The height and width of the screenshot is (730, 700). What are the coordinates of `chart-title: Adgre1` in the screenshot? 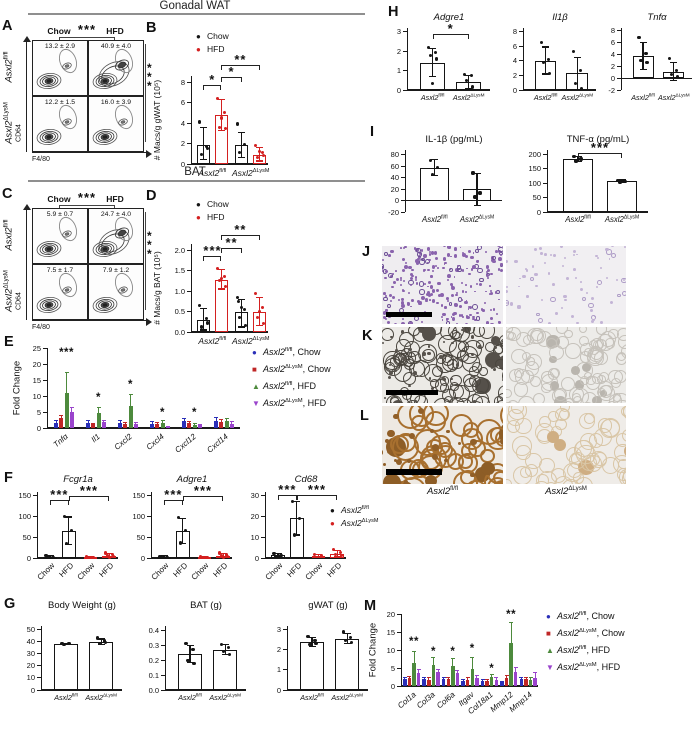 It's located at (449, 17).